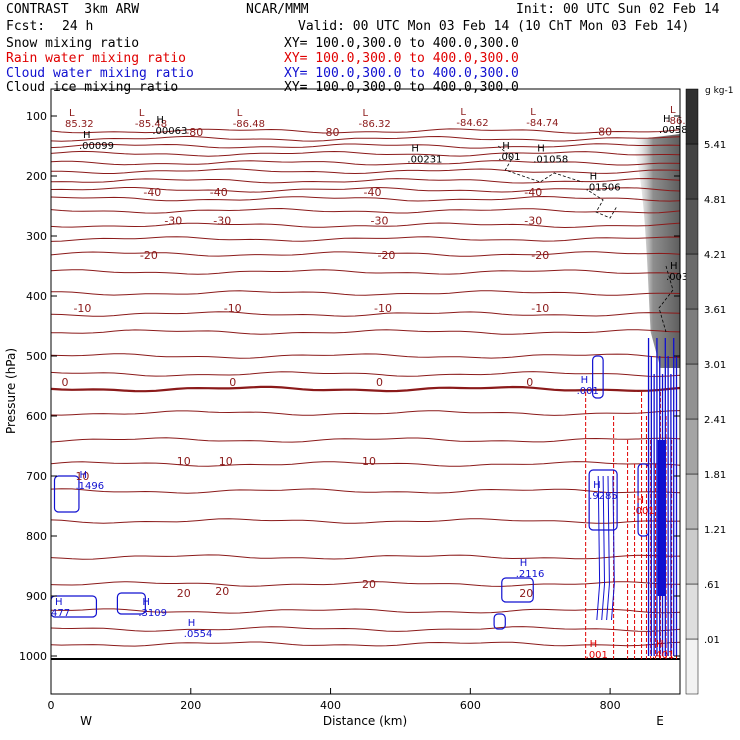 The image size is (740, 740). What do you see at coordinates (715, 530) in the screenshot?
I see `colorbar-label: 1.21` at bounding box center [715, 530].